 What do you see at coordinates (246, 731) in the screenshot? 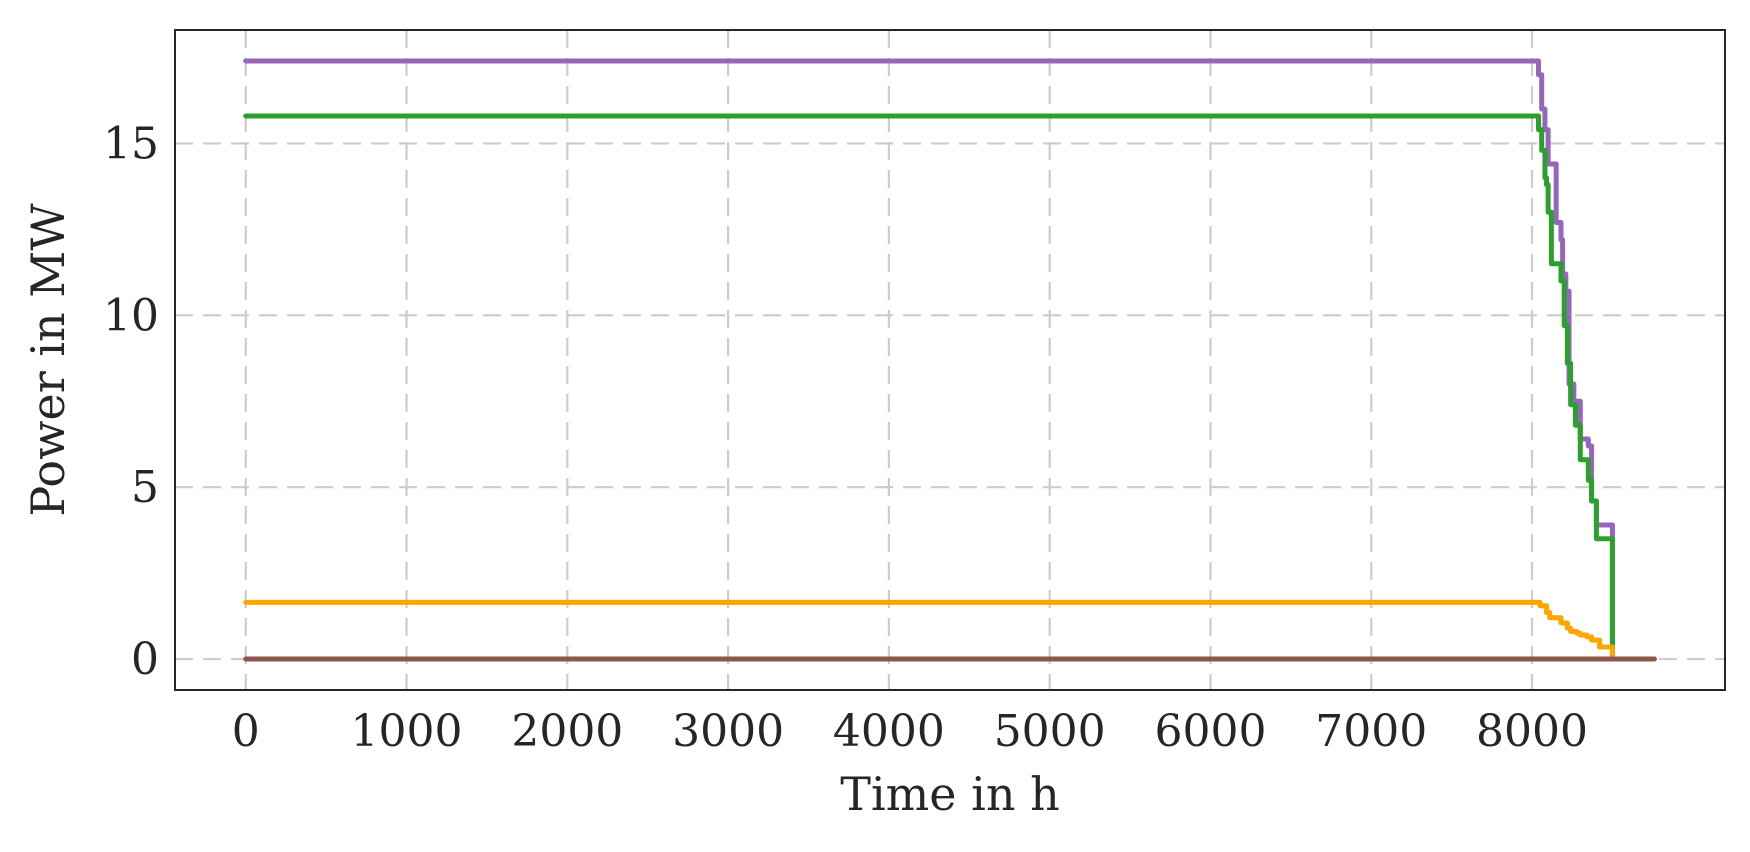
I see `x-tick-label: 0` at bounding box center [246, 731].